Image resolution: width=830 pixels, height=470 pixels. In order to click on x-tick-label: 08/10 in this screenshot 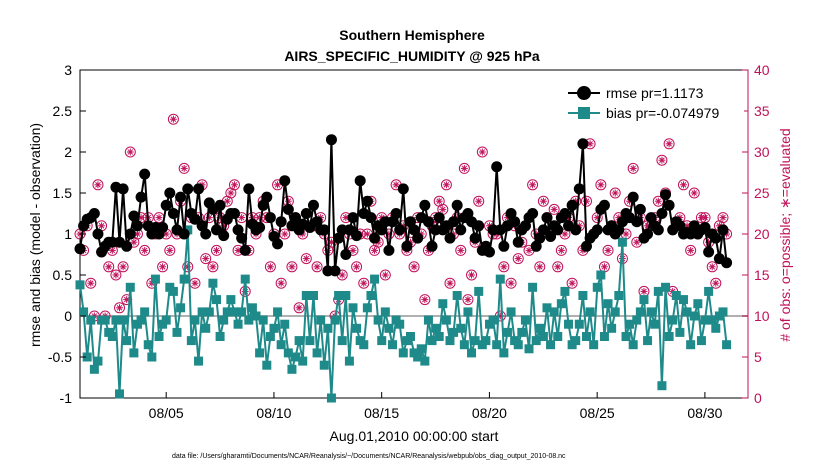, I will do `click(273, 413)`.